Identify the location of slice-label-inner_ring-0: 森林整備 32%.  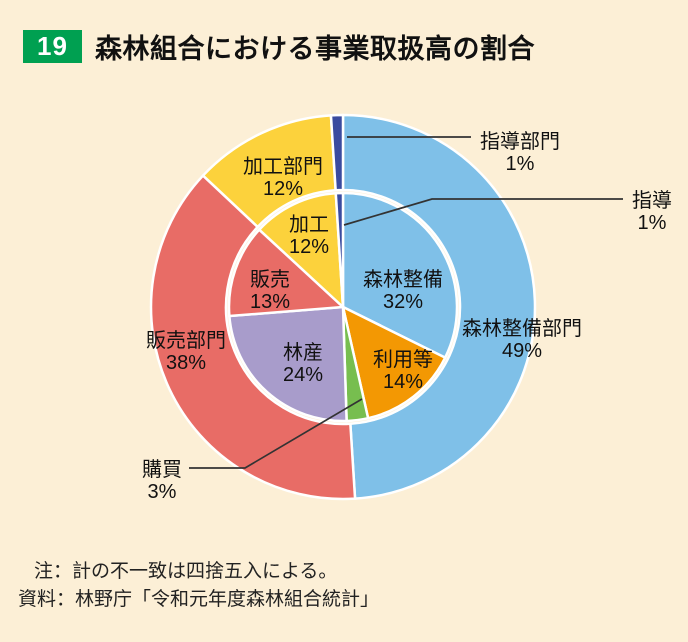
(403, 291).